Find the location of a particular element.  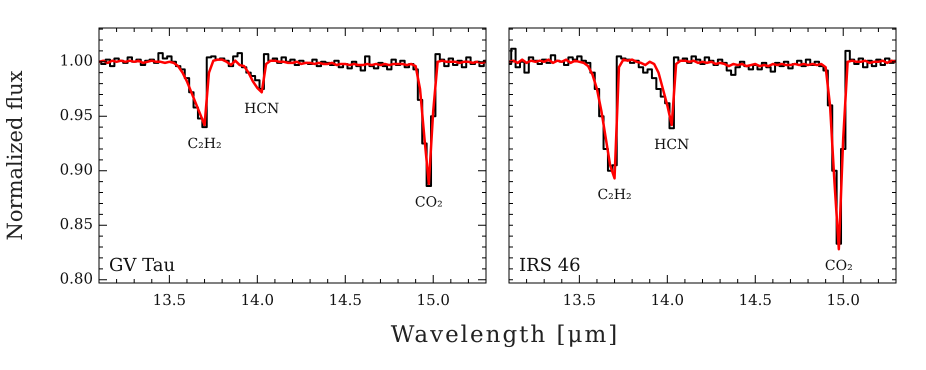

y-tick-label: 0.90 is located at coordinates (76, 169).